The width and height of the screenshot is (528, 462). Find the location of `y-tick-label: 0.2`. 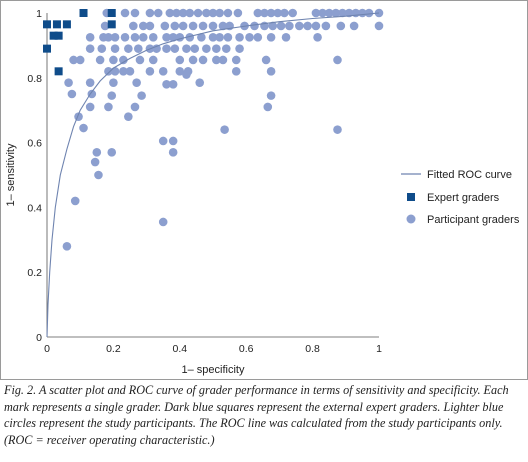

y-tick-label: 0.2 is located at coordinates (34, 273).